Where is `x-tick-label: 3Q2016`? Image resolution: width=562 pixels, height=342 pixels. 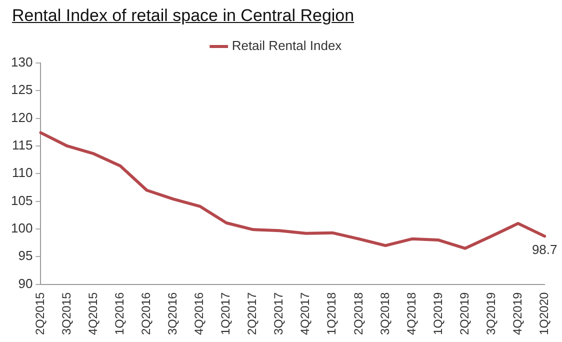
x-tick-label: 3Q2016 is located at coordinates (173, 313).